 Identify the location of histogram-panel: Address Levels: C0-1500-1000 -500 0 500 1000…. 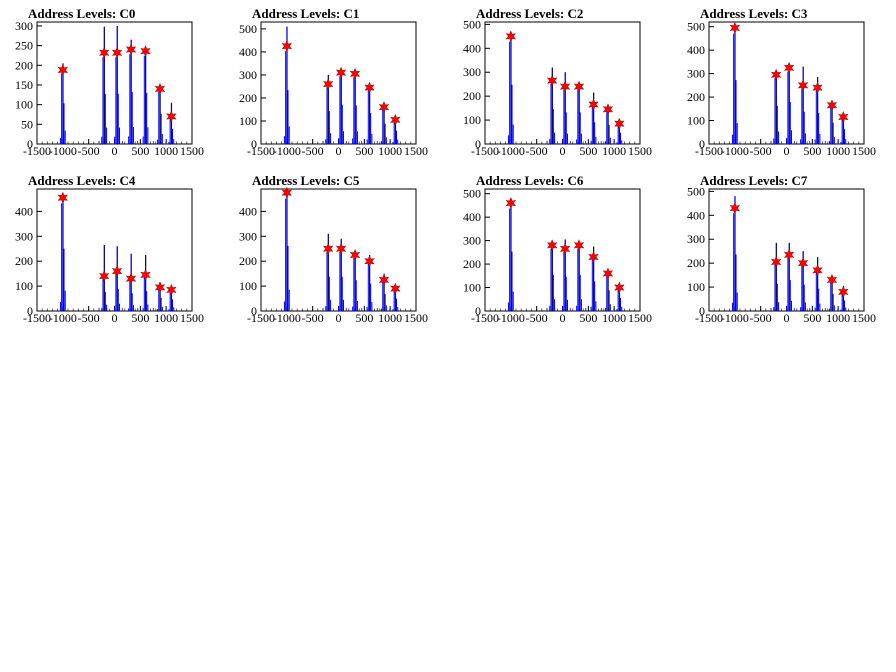
(109, 82).